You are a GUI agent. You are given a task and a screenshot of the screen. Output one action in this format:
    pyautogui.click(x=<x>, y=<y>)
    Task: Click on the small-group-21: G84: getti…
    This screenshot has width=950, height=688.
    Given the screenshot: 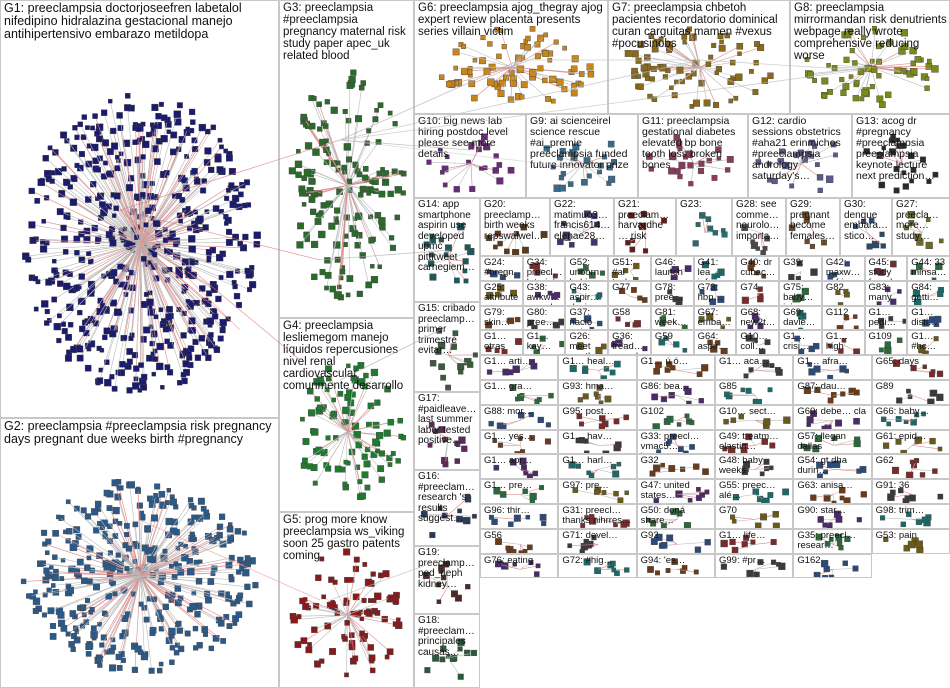 What is the action you would take?
    pyautogui.click(x=928, y=293)
    